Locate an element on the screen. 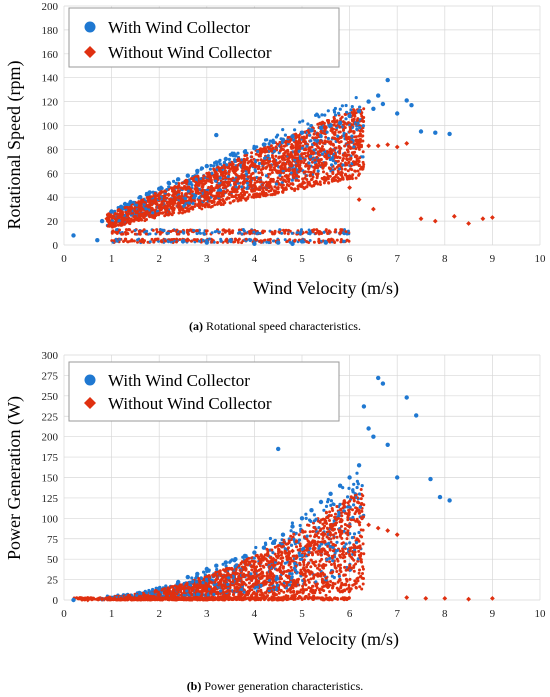 The image size is (550, 697). x-tick-labels: 0 1 2 3 4 5 6 7 8 9 10 is located at coordinates (303, 614).